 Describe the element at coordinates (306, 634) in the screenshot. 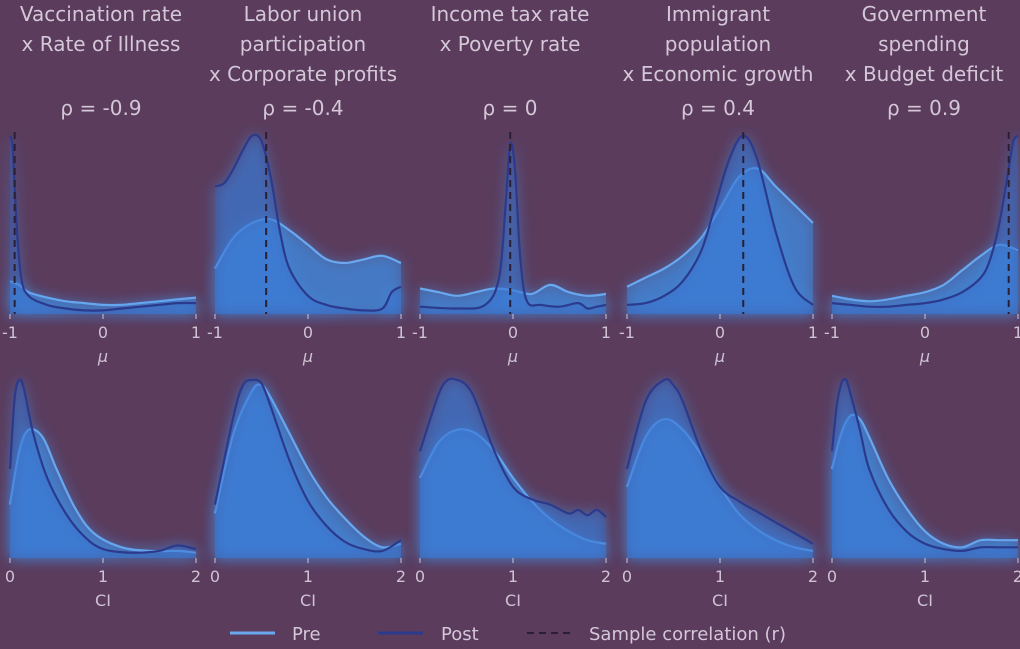

I see `legend-pre-label: Pre` at that location.